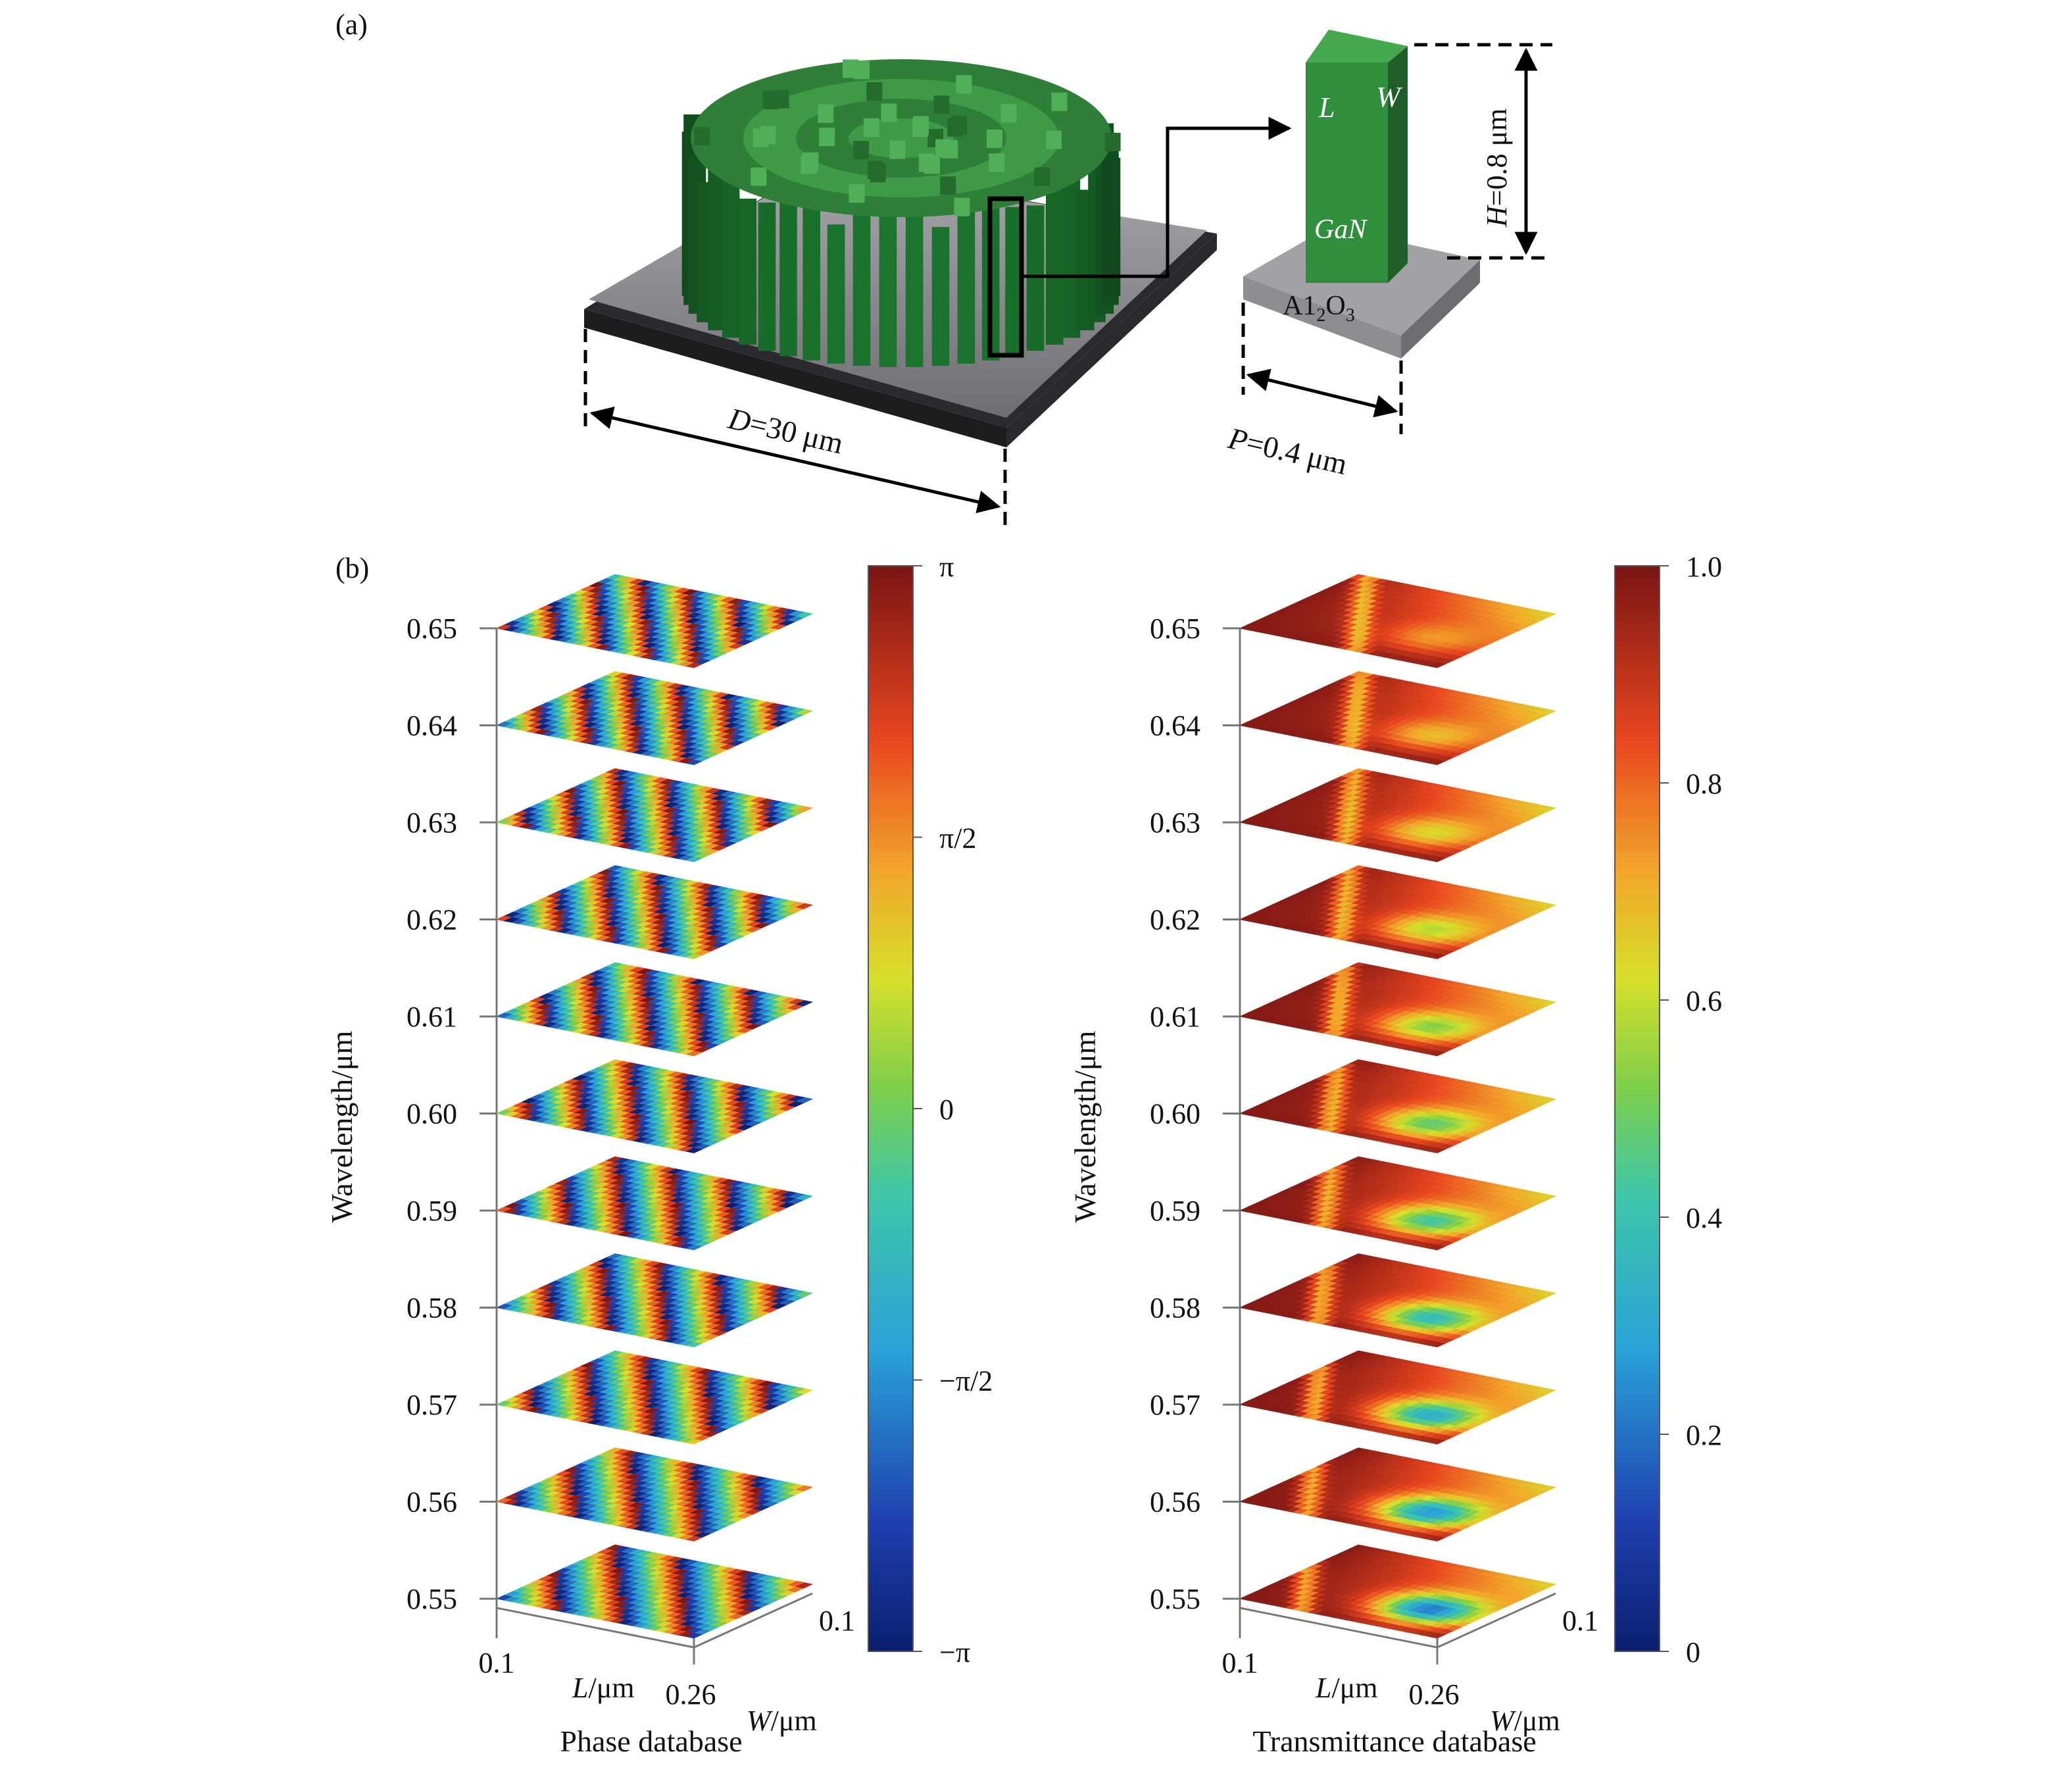 This screenshot has width=2072, height=1779. I want to click on wavelength-tick-label: 0.61, so click(432, 1017).